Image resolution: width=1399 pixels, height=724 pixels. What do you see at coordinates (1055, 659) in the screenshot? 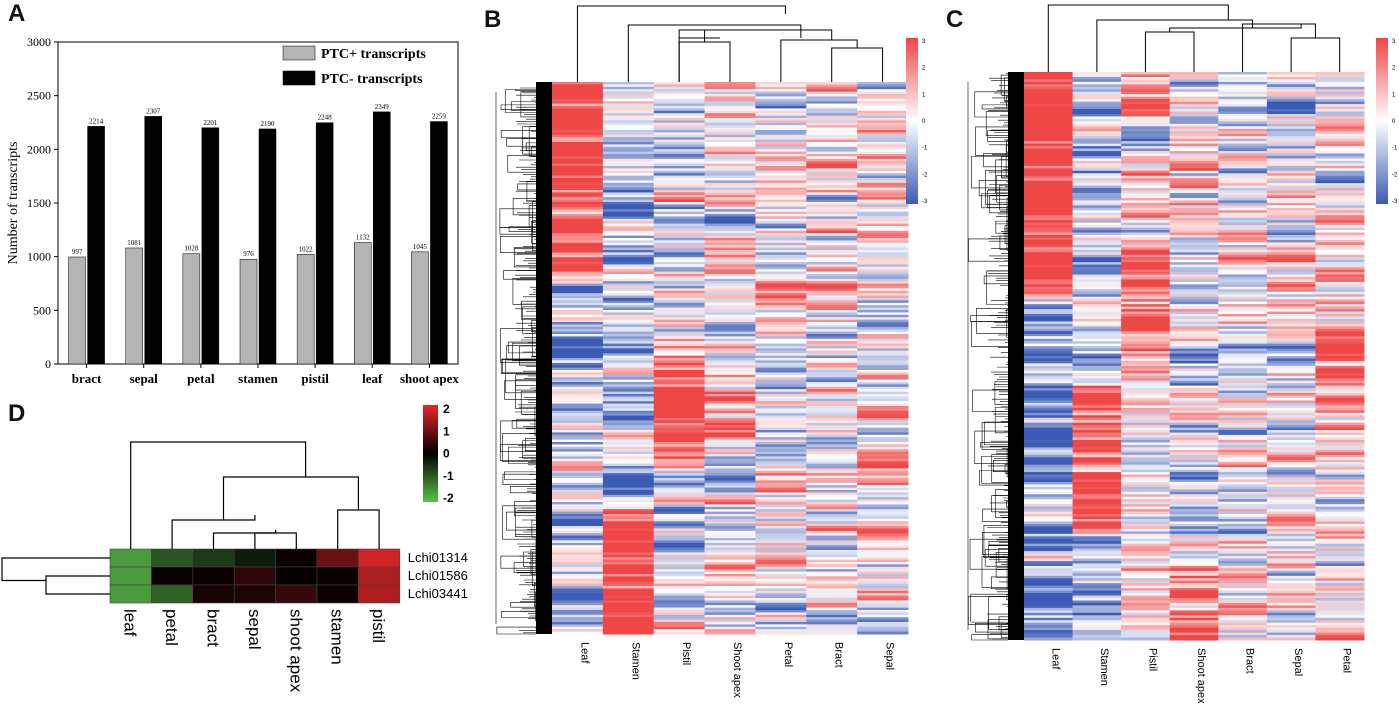
I see `column-label: Leaf` at bounding box center [1055, 659].